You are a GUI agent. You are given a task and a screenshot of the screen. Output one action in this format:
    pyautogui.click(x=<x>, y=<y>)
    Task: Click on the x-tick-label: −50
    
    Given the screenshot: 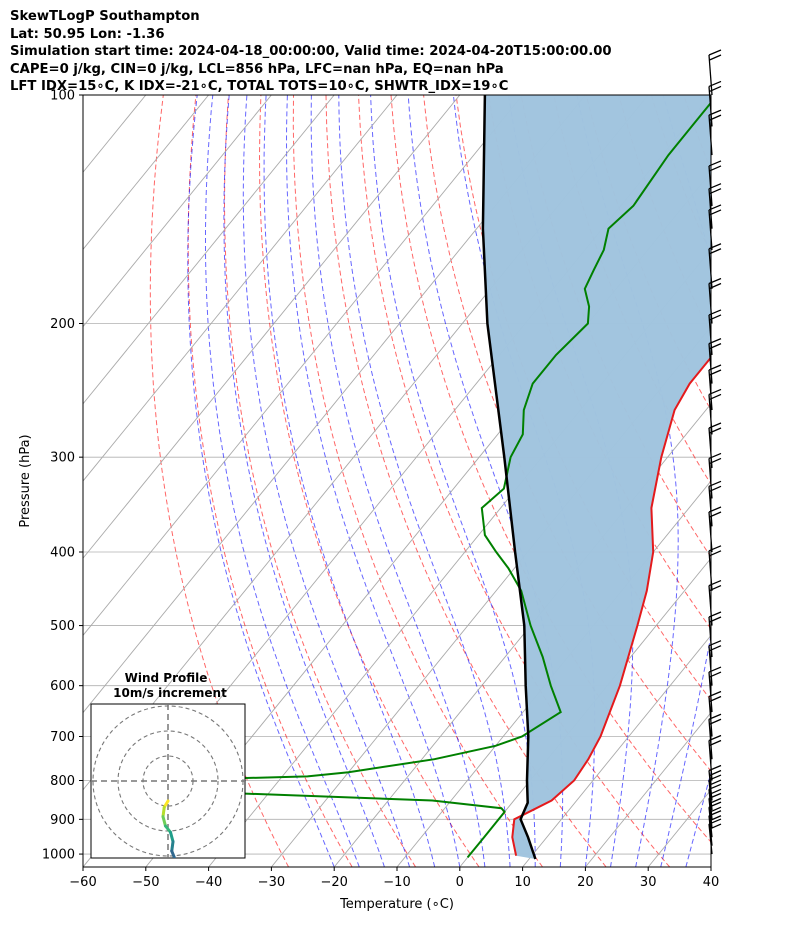 What is the action you would take?
    pyautogui.click(x=145, y=882)
    